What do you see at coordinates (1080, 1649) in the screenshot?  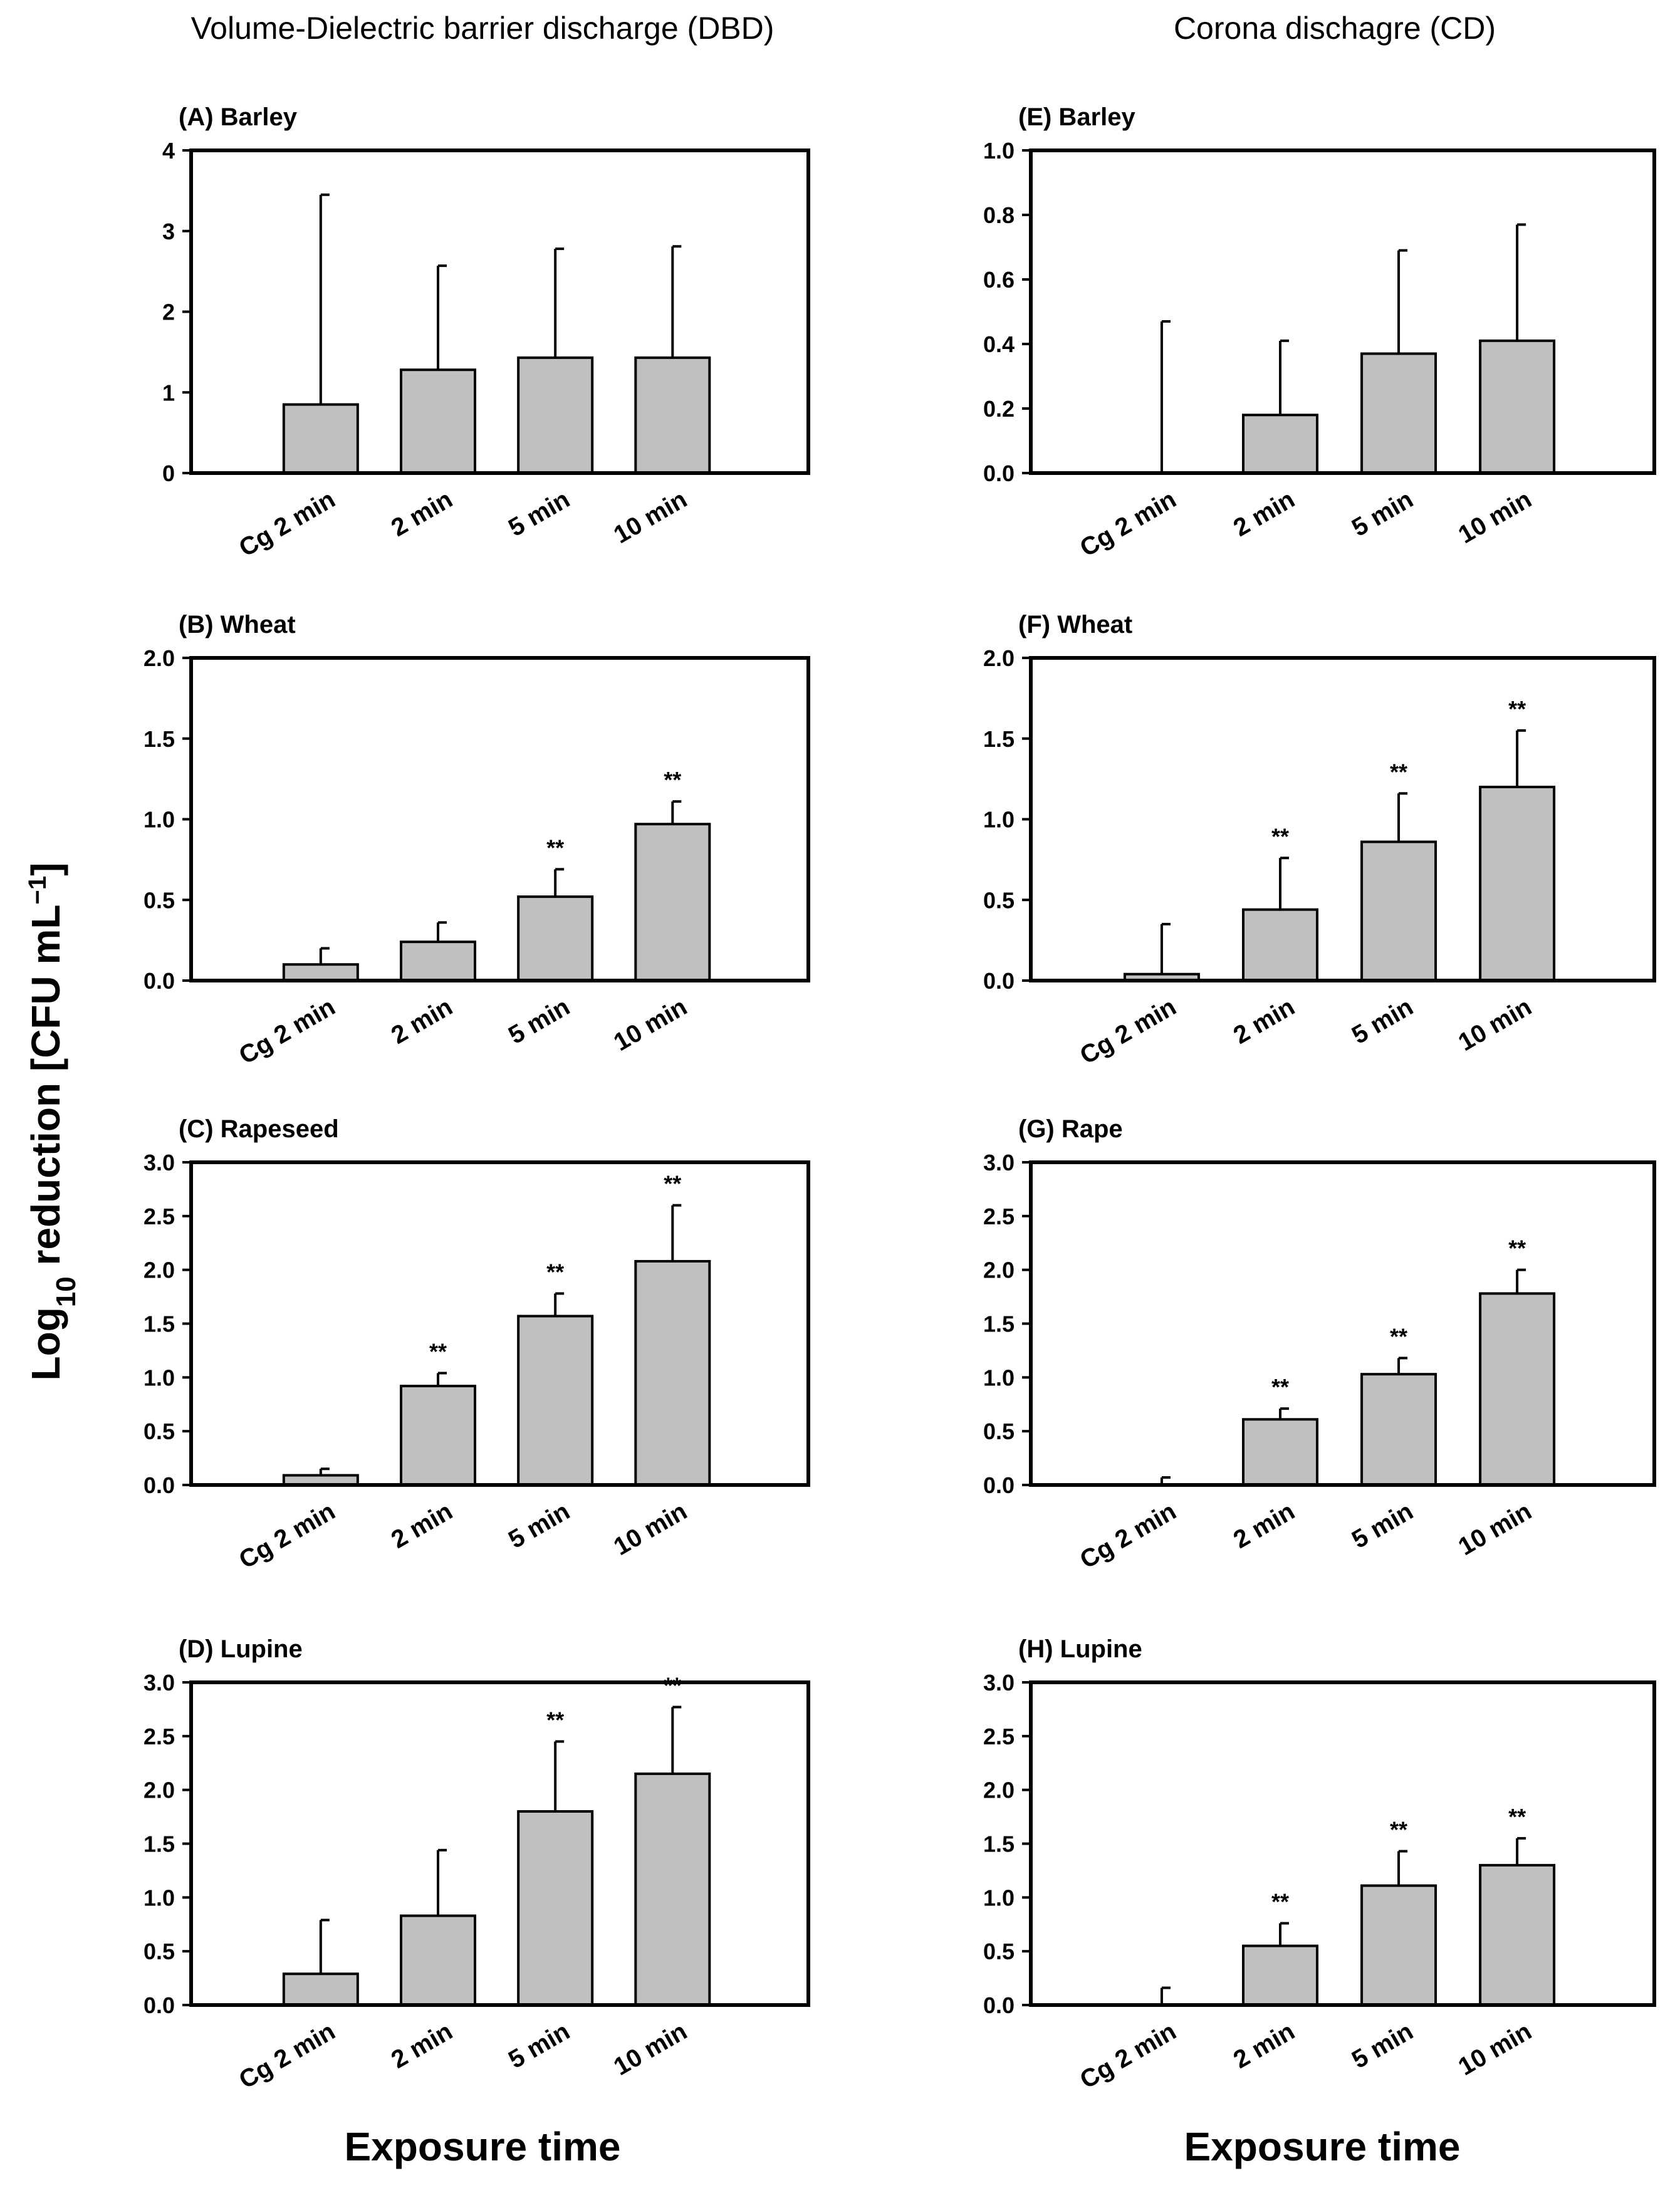 I see `panel-title: (H) Lupine` at bounding box center [1080, 1649].